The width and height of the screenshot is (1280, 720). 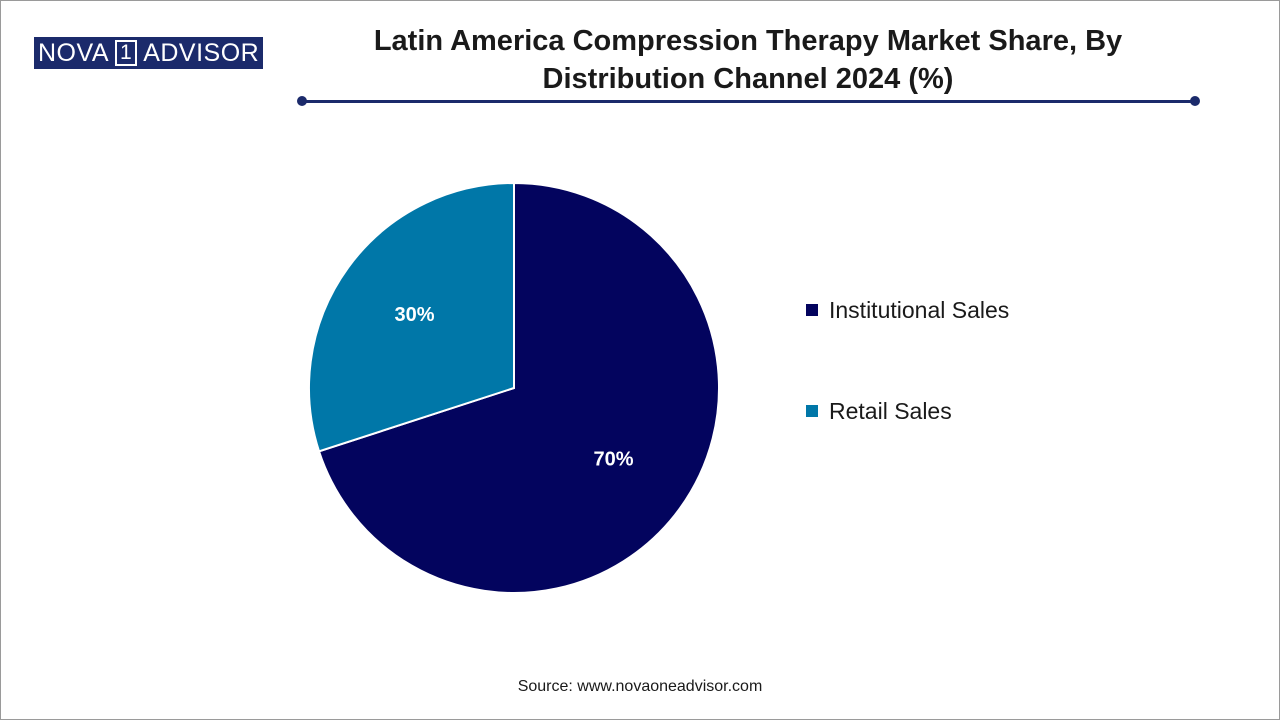 I want to click on legend-swatch-institutional-sales, so click(x=812, y=310).